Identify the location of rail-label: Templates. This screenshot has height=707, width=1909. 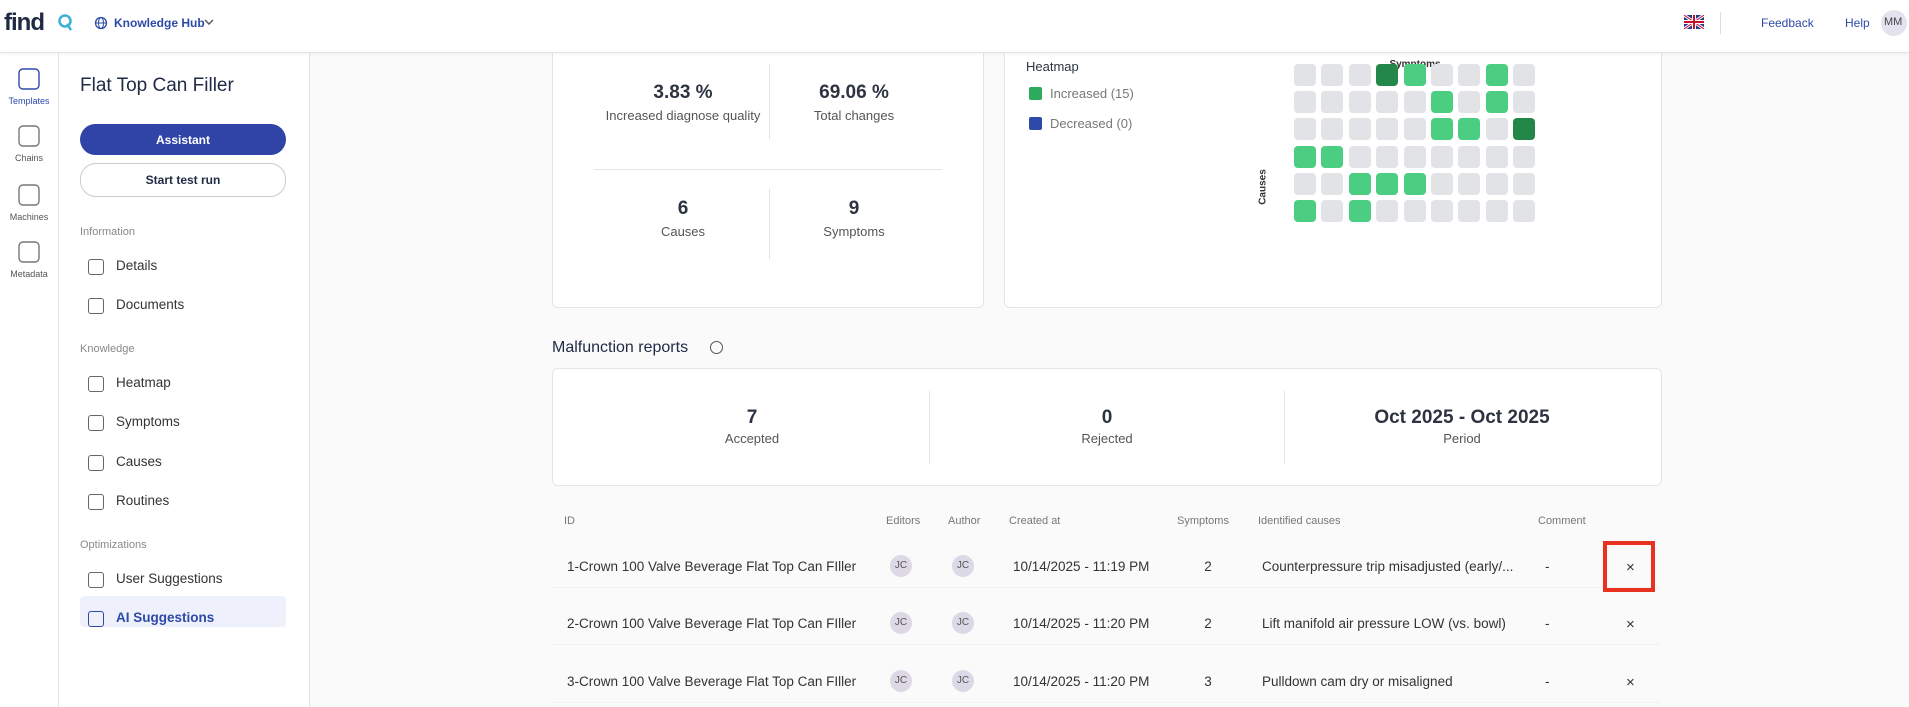
(29, 101).